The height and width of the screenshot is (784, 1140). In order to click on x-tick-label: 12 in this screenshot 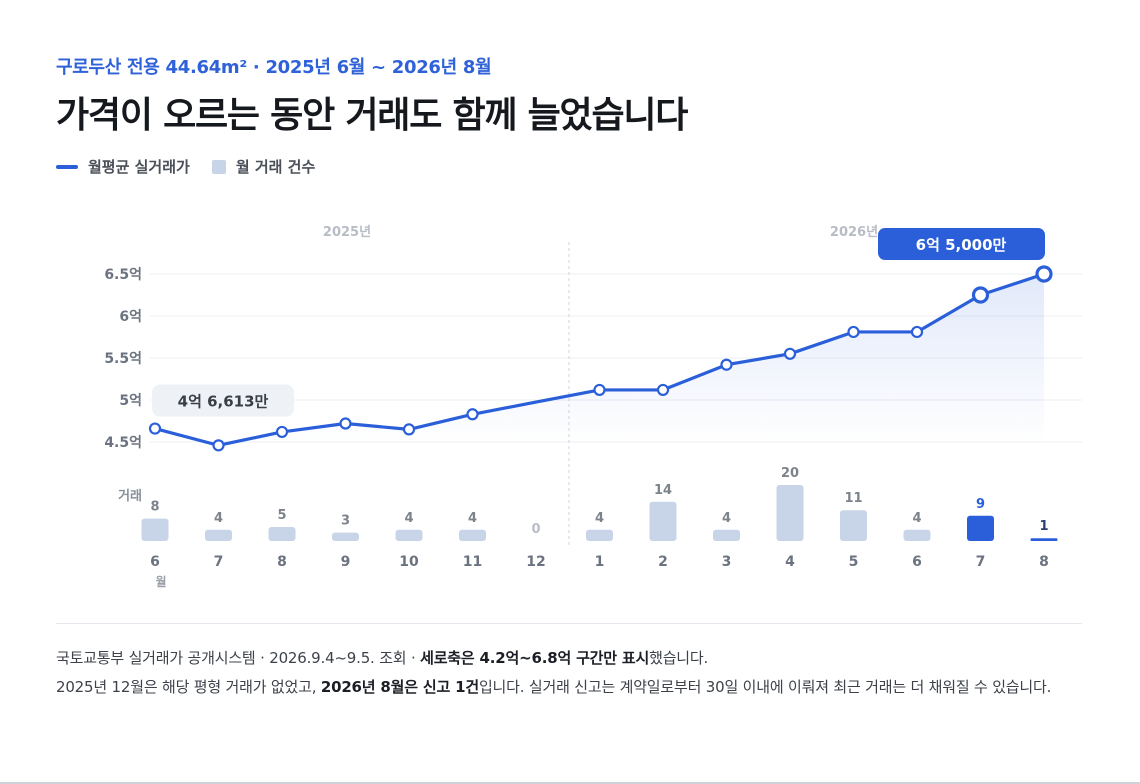, I will do `click(535, 562)`.